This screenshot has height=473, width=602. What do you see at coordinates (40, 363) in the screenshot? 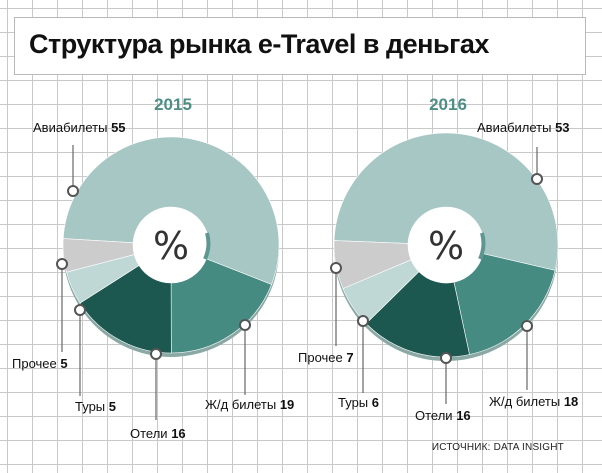
I see `data-label-other: Прочее 5` at bounding box center [40, 363].